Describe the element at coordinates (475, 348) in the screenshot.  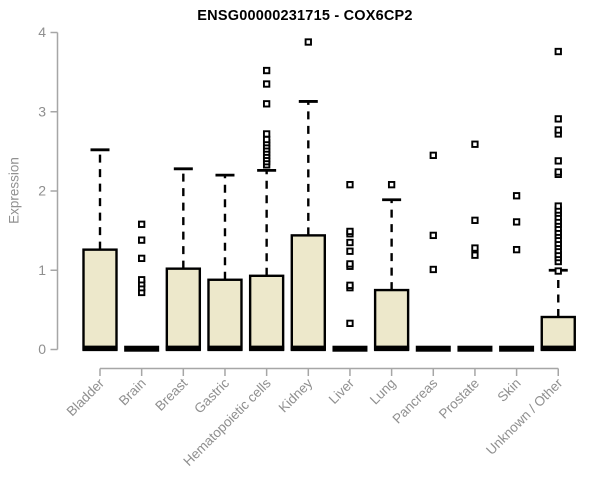
I see `box-prostate` at that location.